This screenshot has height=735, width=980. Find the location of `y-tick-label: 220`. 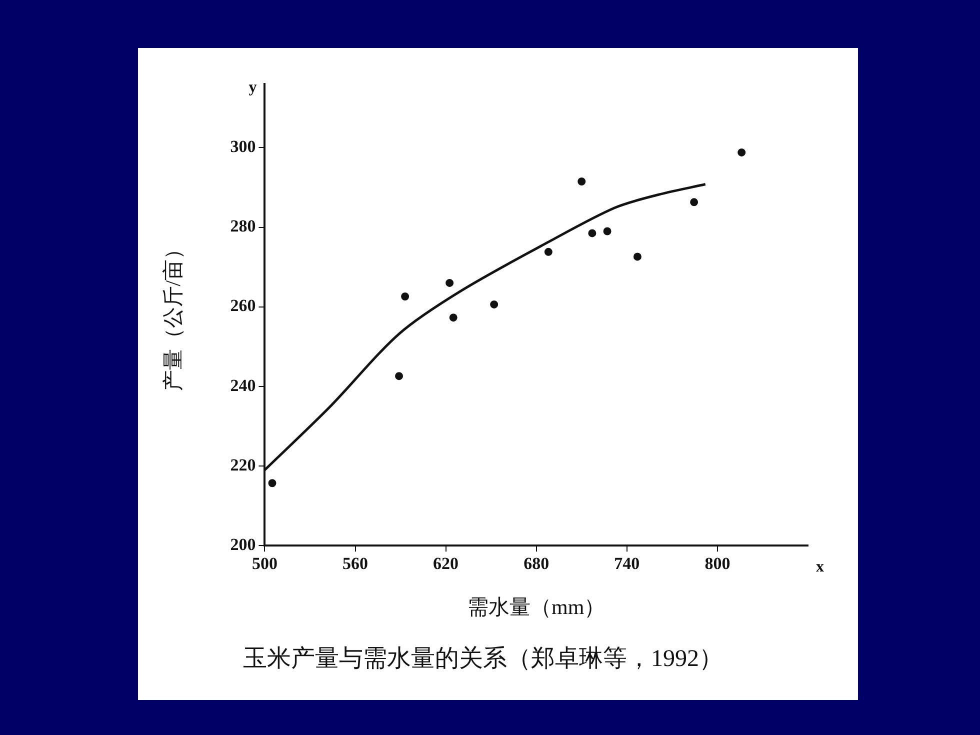

y-tick-label: 220 is located at coordinates (243, 464).